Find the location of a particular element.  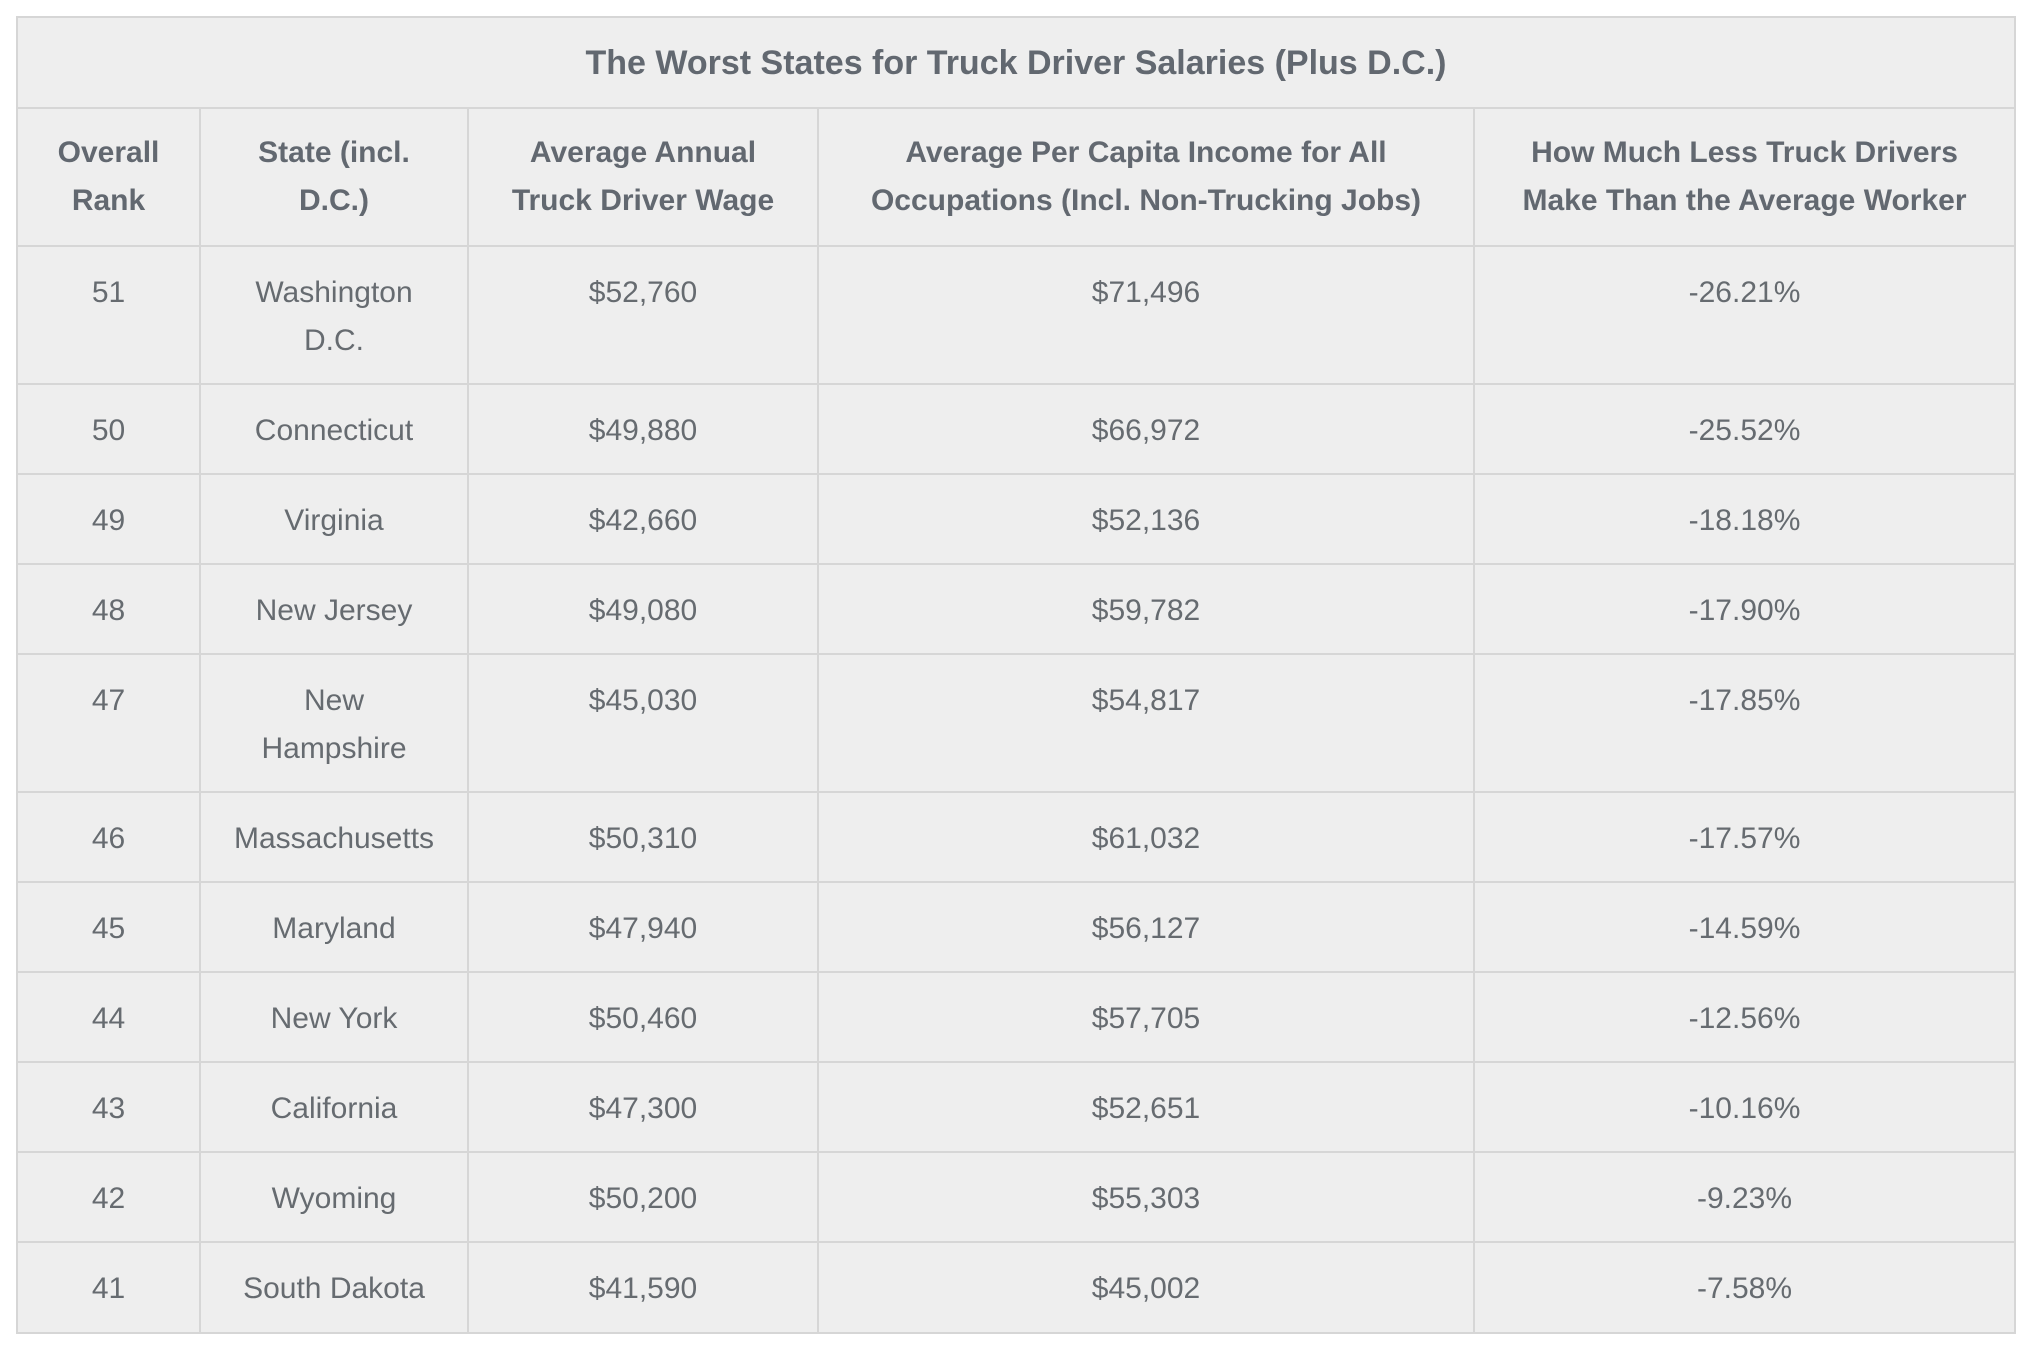

truck-wage-cell: $50,200 is located at coordinates (643, 1197).